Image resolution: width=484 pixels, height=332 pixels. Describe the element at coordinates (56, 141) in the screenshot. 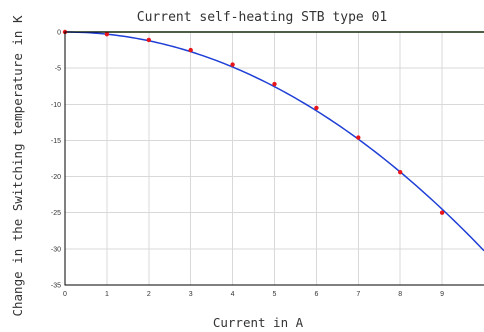

I see `y-tick-label: -15` at that location.